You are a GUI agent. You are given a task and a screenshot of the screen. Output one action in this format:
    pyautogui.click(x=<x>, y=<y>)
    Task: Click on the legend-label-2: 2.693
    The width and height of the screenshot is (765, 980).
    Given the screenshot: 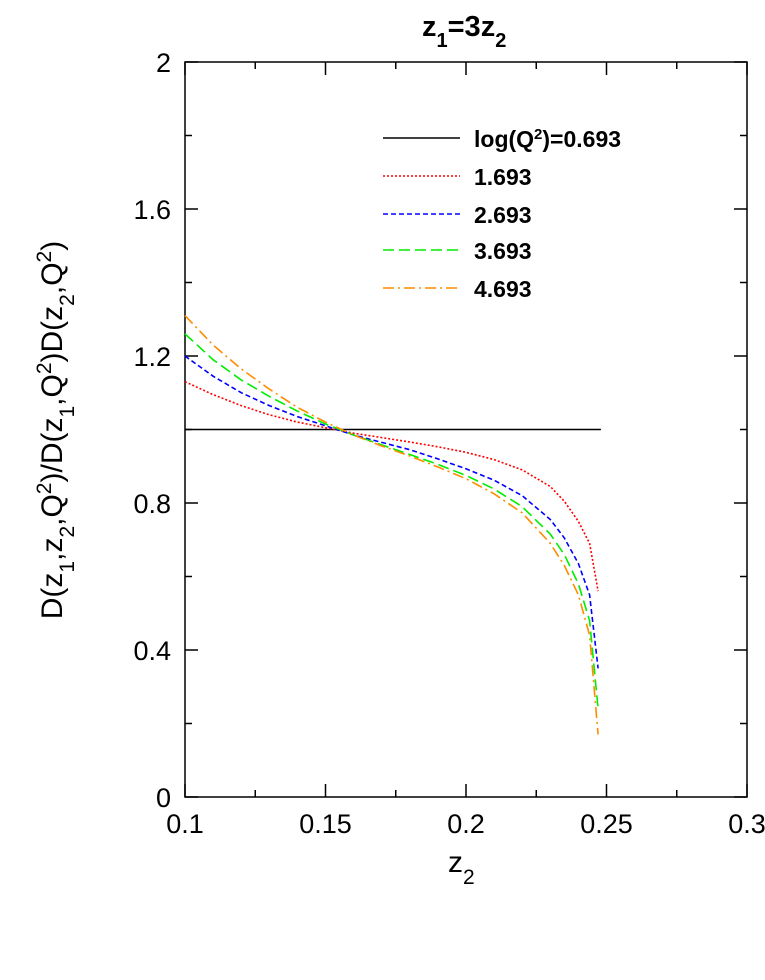 What is the action you would take?
    pyautogui.click(x=503, y=215)
    